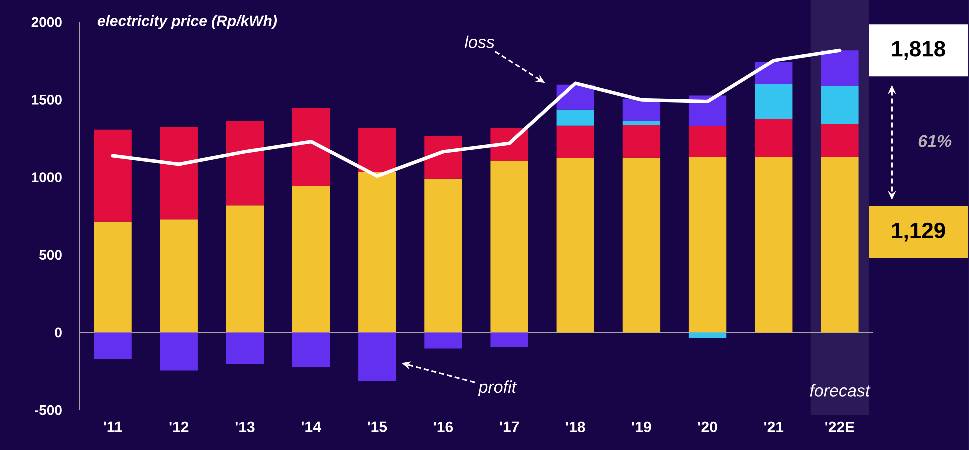 The height and width of the screenshot is (450, 969). What do you see at coordinates (187, 22) in the screenshot?
I see `y-axis-title: electricity price (Rp/kWh)` at bounding box center [187, 22].